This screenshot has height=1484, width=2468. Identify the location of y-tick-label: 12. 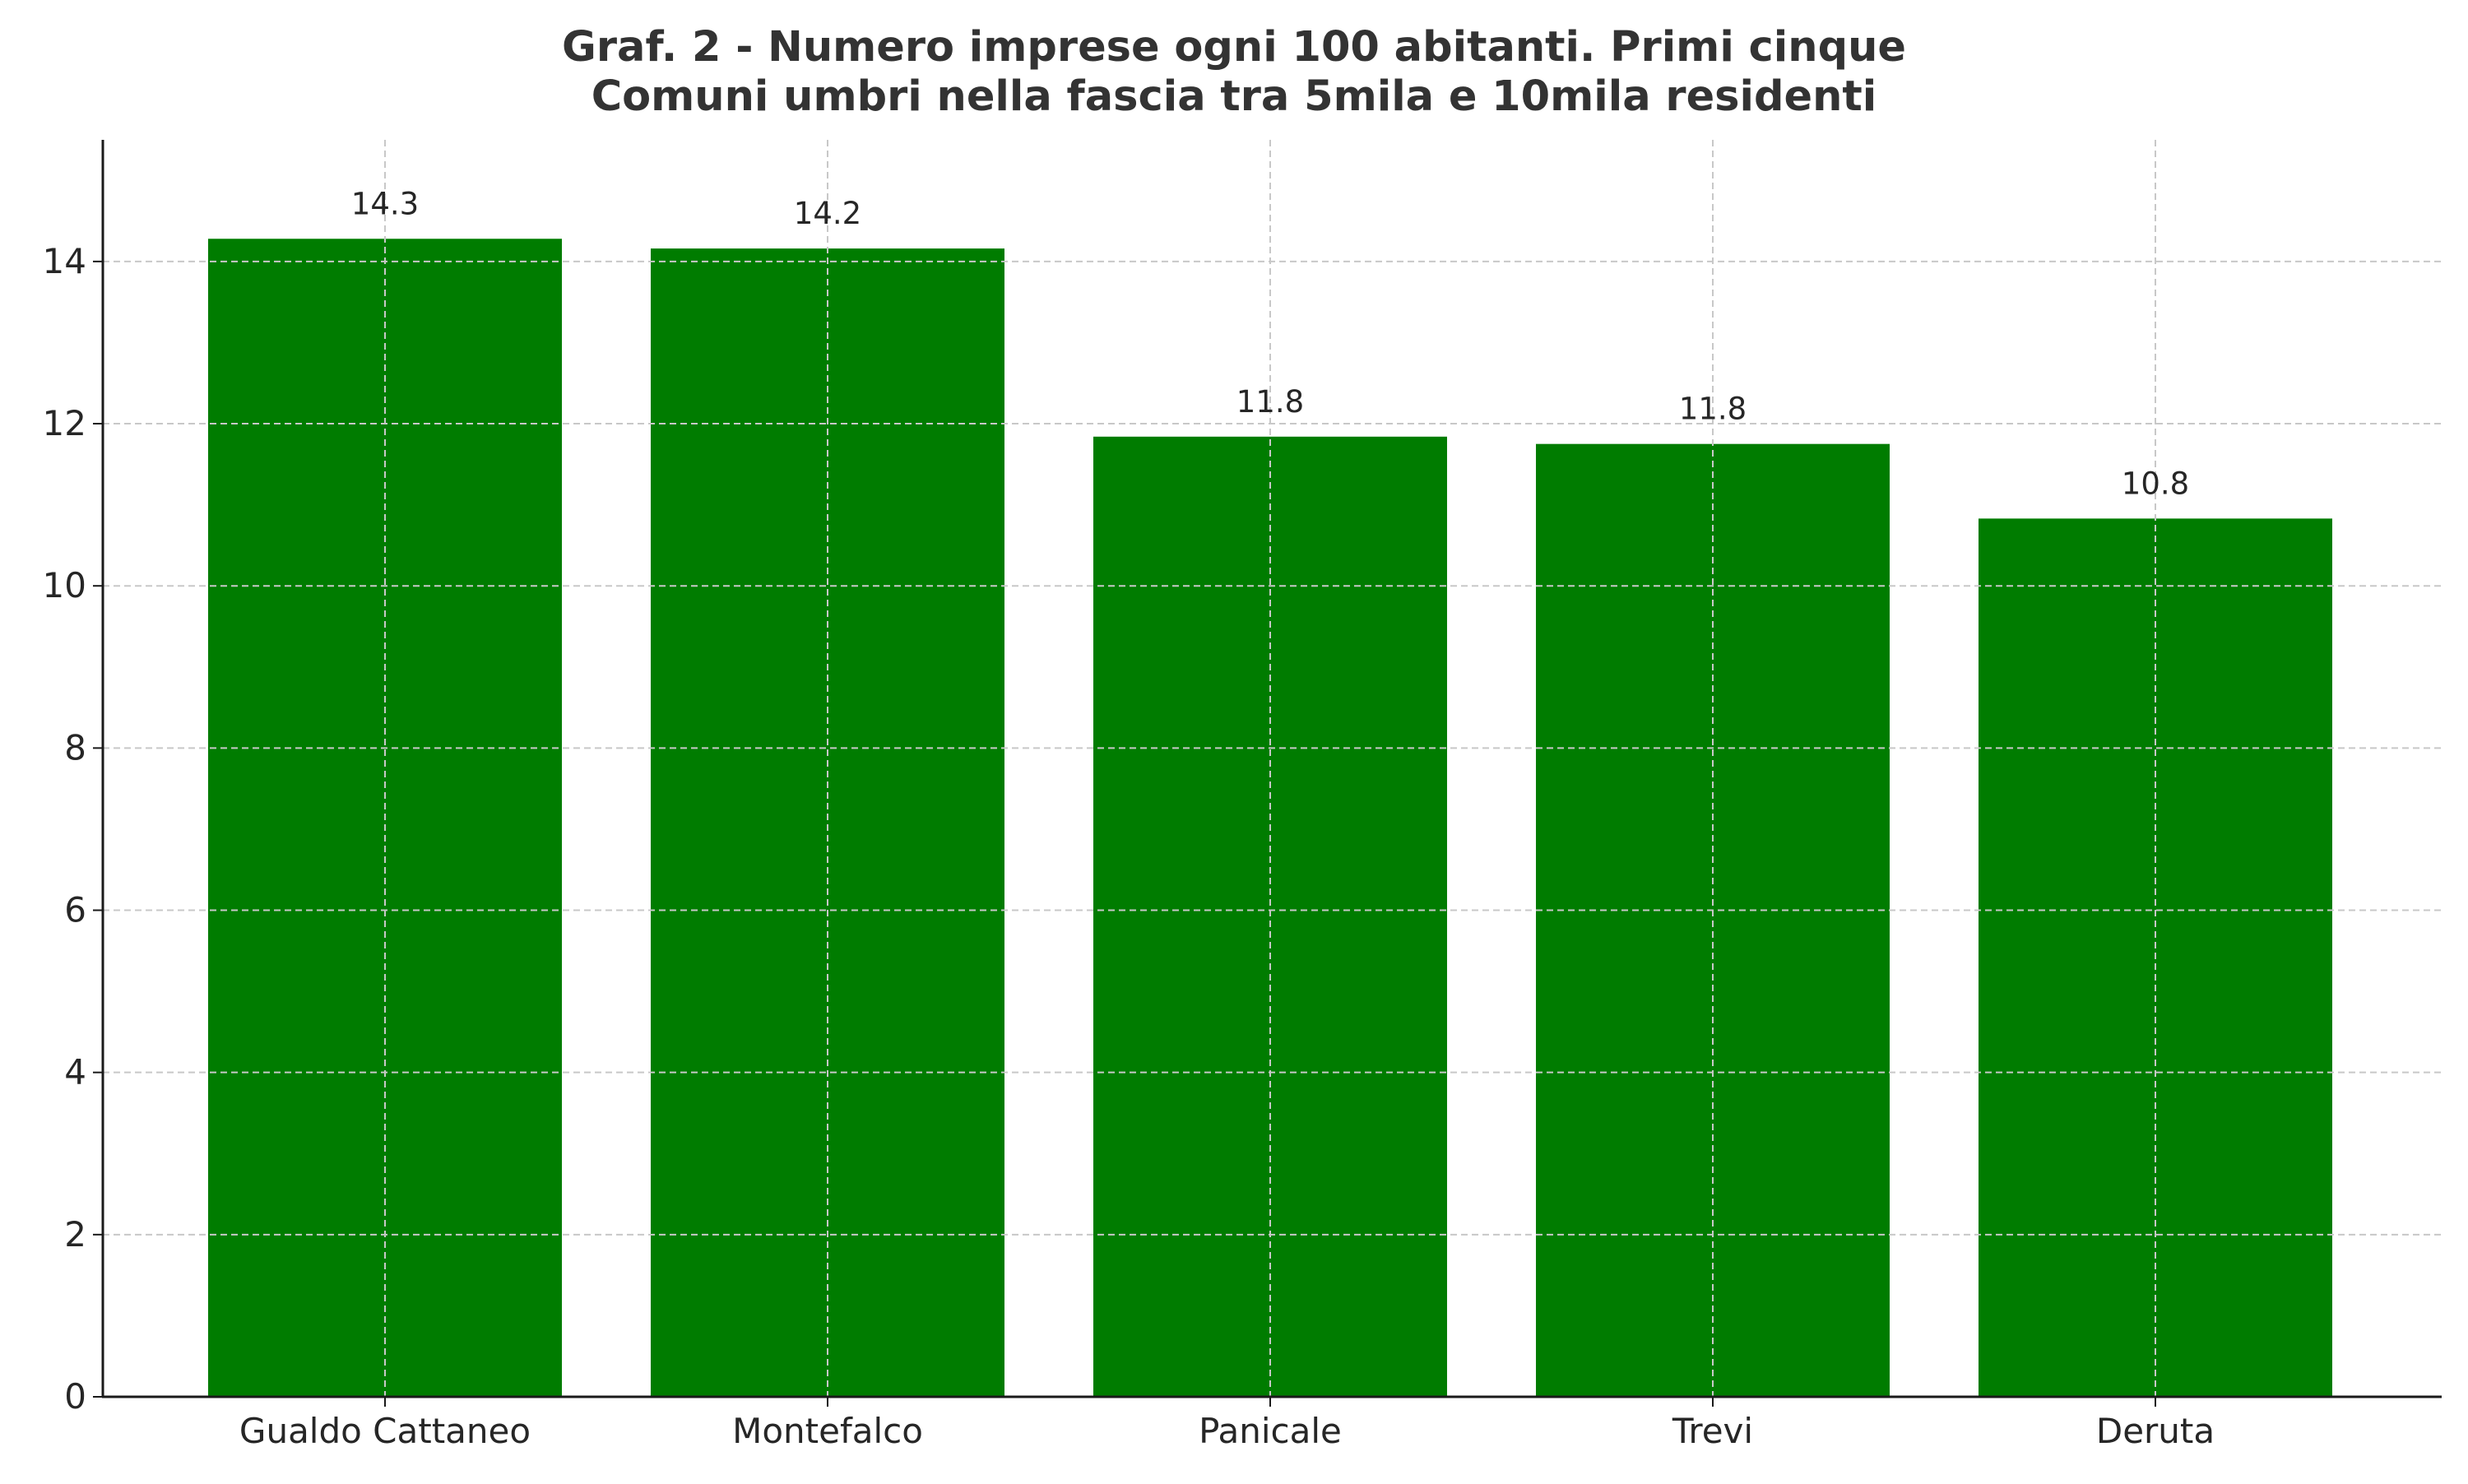
(64, 423).